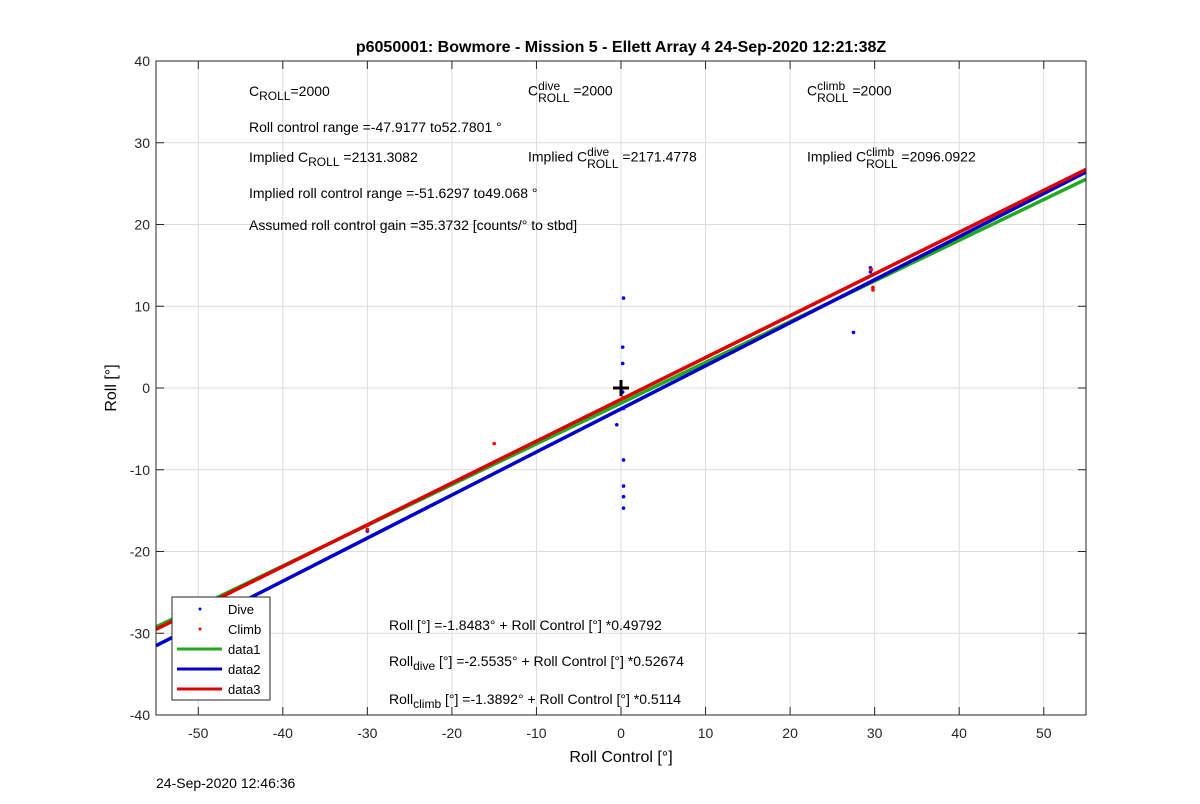 The image size is (1200, 804). I want to click on c-climb-letter: C, so click(812, 90).